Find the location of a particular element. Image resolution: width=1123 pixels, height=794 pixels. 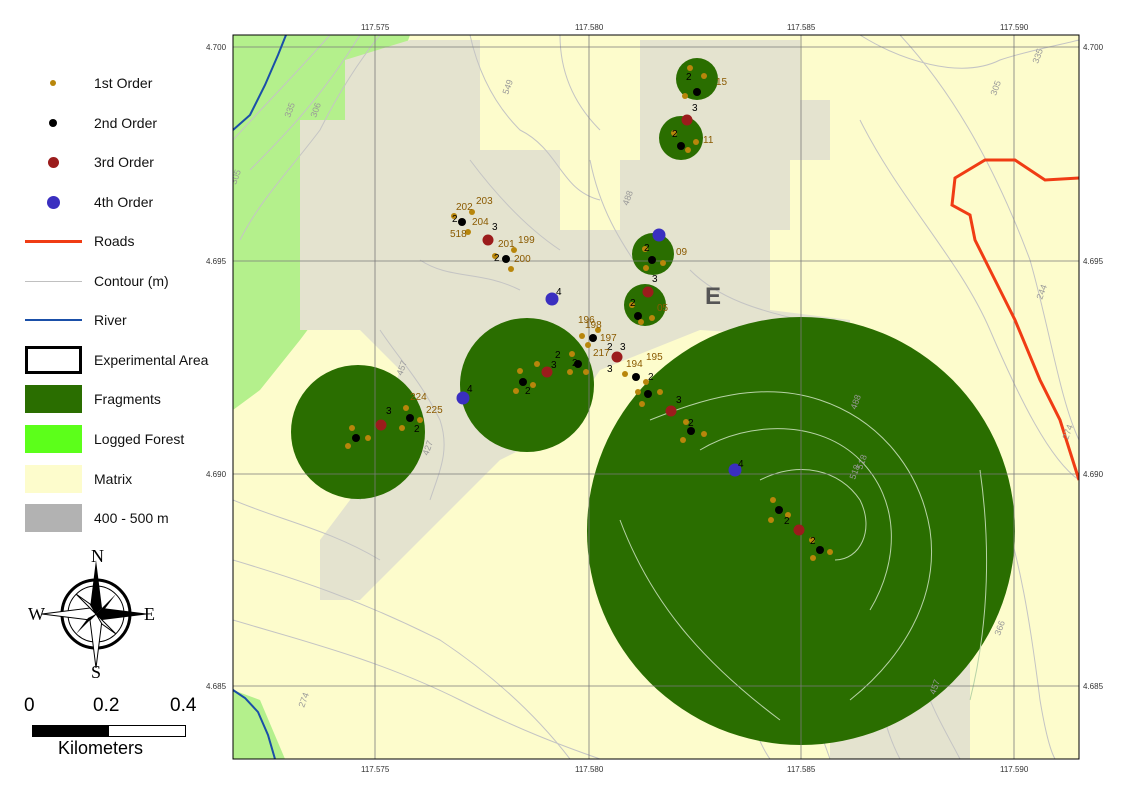

point-label: 11 is located at coordinates (708, 140).